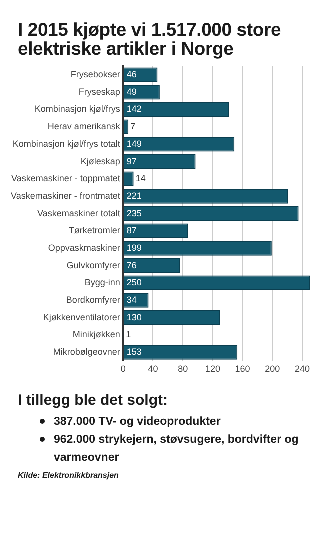  What do you see at coordinates (134, 213) in the screenshot?
I see `data-label: 235` at bounding box center [134, 213].